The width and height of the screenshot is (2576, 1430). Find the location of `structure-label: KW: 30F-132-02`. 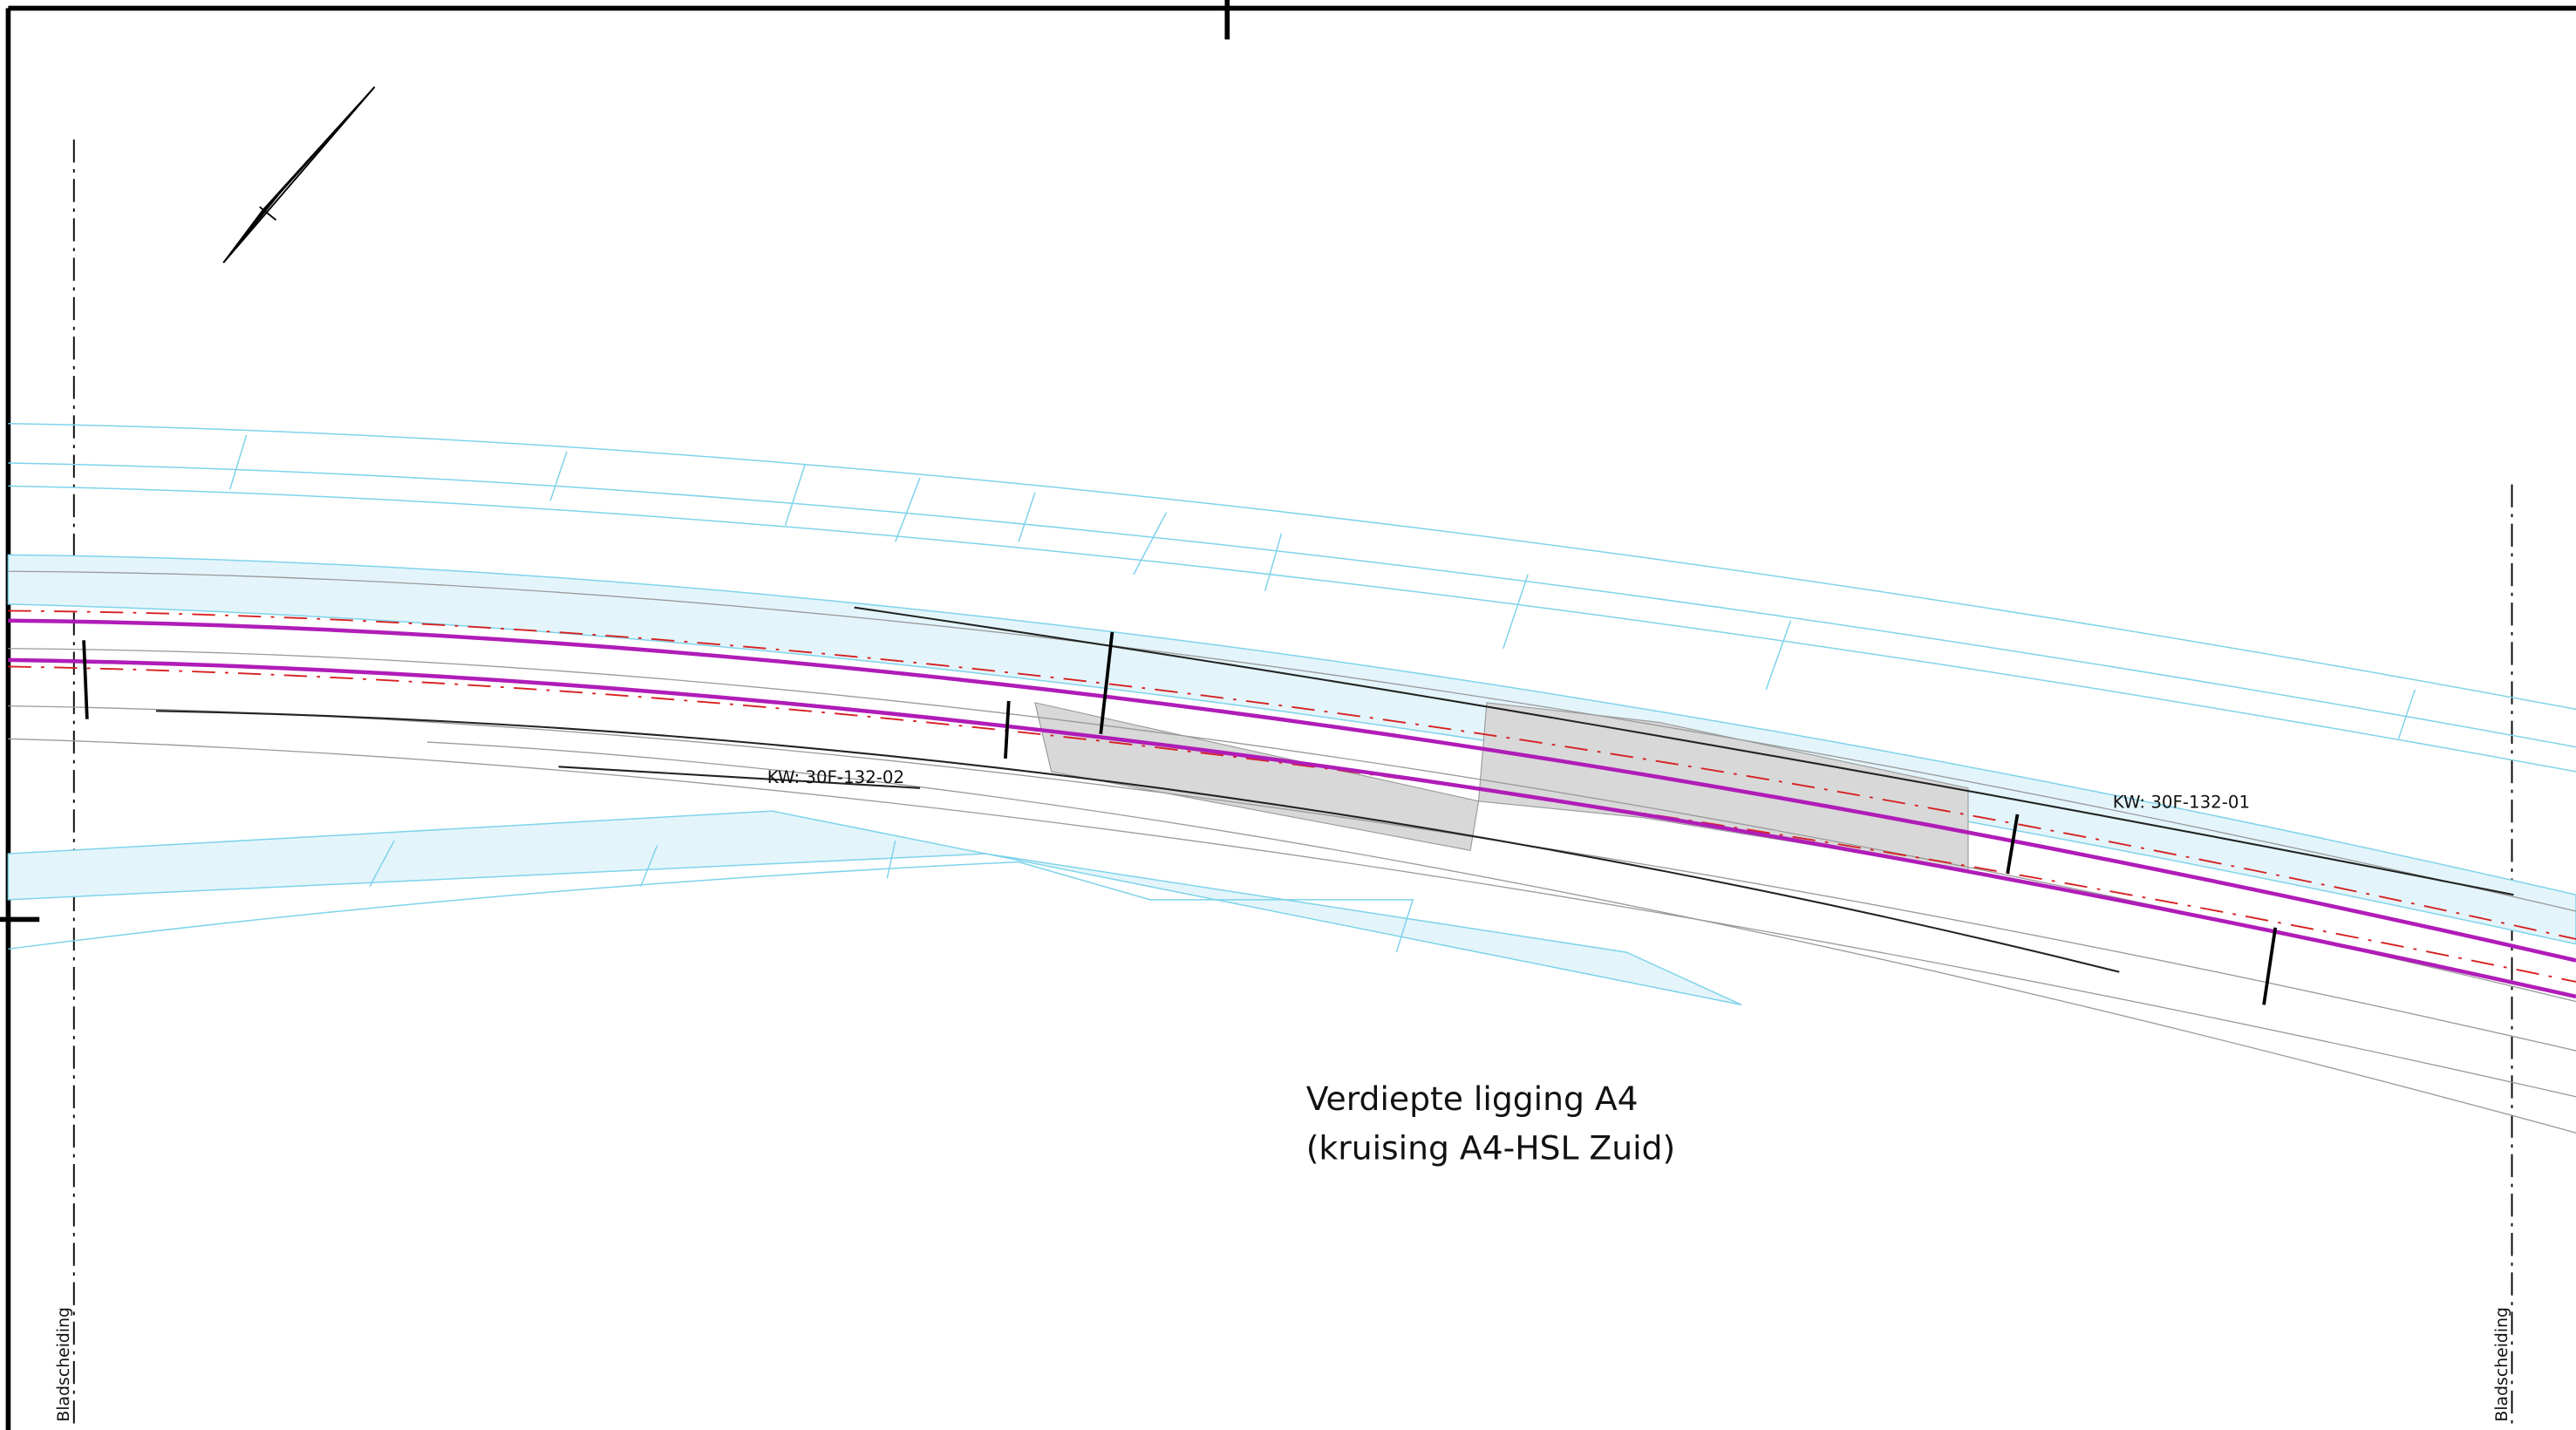

structure-label: KW: 30F-132-02 is located at coordinates (836, 777).